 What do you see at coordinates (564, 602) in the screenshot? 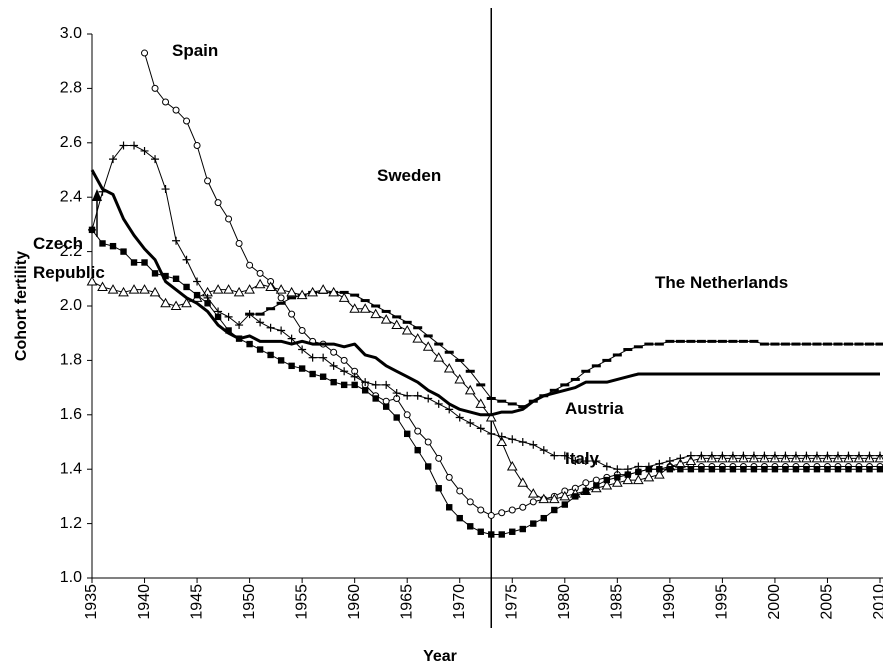
I see `x-tick-label: 1980` at bounding box center [564, 602].